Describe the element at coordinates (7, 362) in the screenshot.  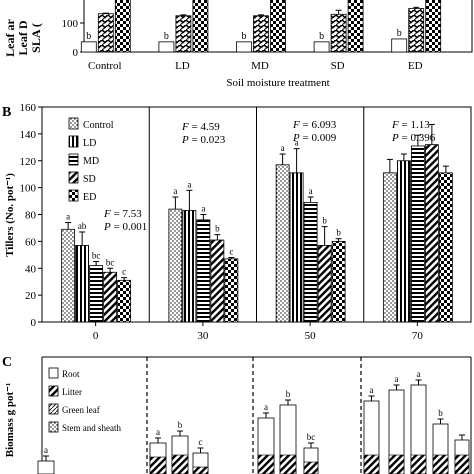
I see `panel-c-letter: C` at that location.